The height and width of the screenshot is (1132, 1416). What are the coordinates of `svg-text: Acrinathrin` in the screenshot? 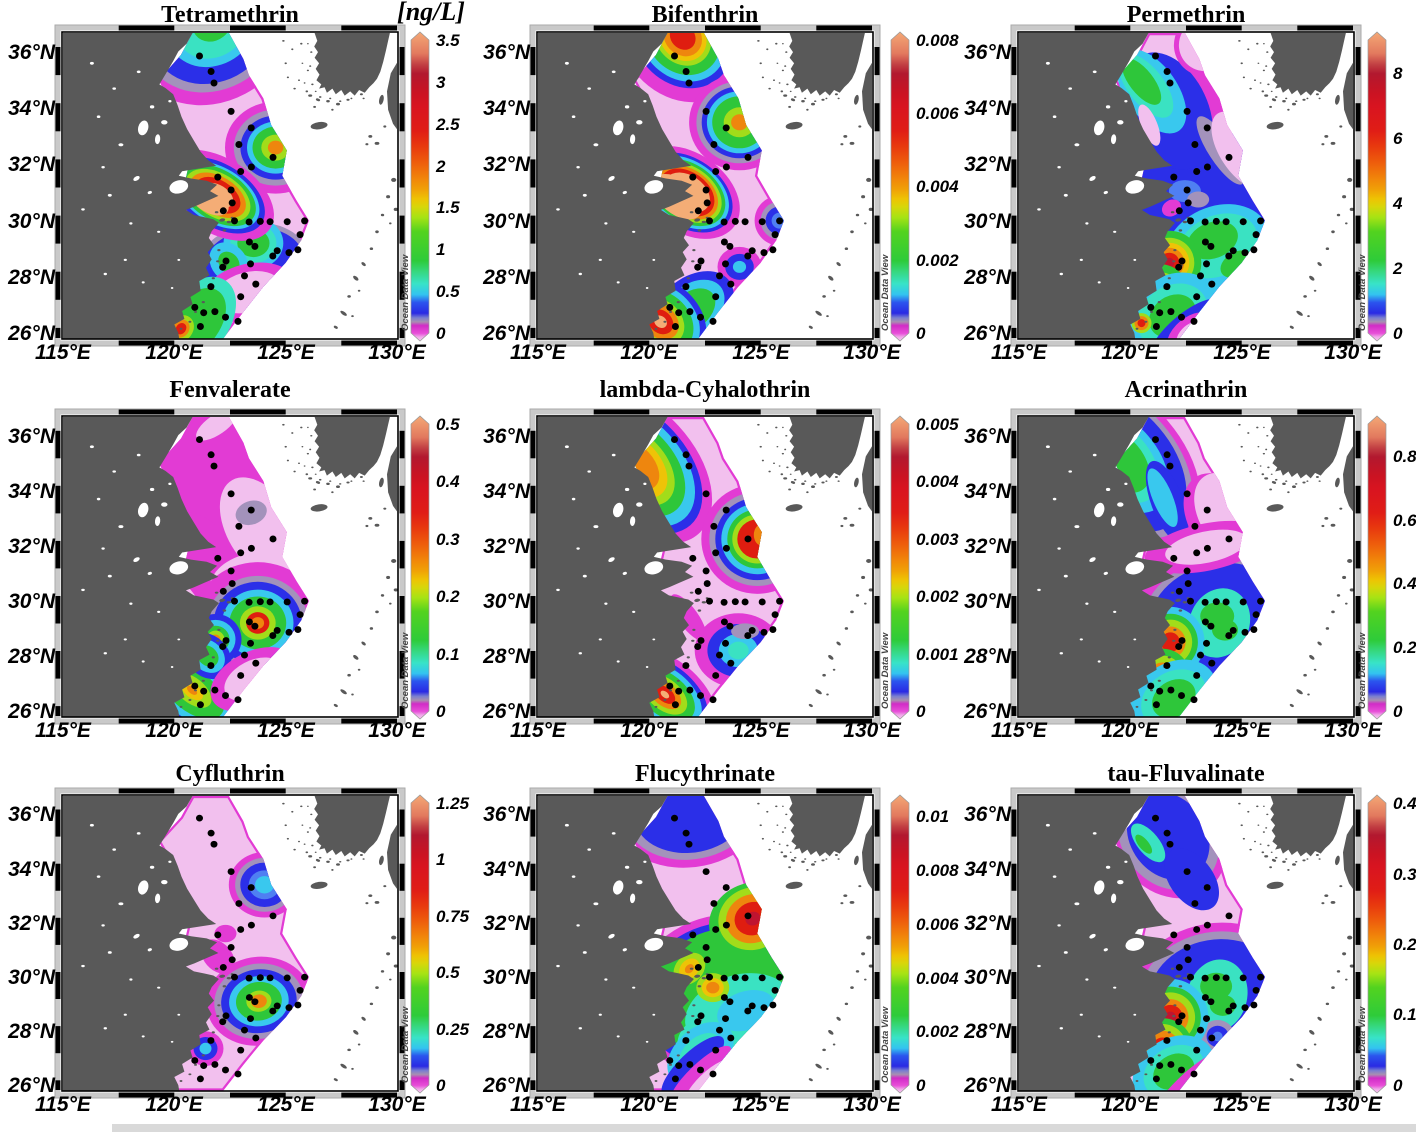 It's located at (1186, 390).